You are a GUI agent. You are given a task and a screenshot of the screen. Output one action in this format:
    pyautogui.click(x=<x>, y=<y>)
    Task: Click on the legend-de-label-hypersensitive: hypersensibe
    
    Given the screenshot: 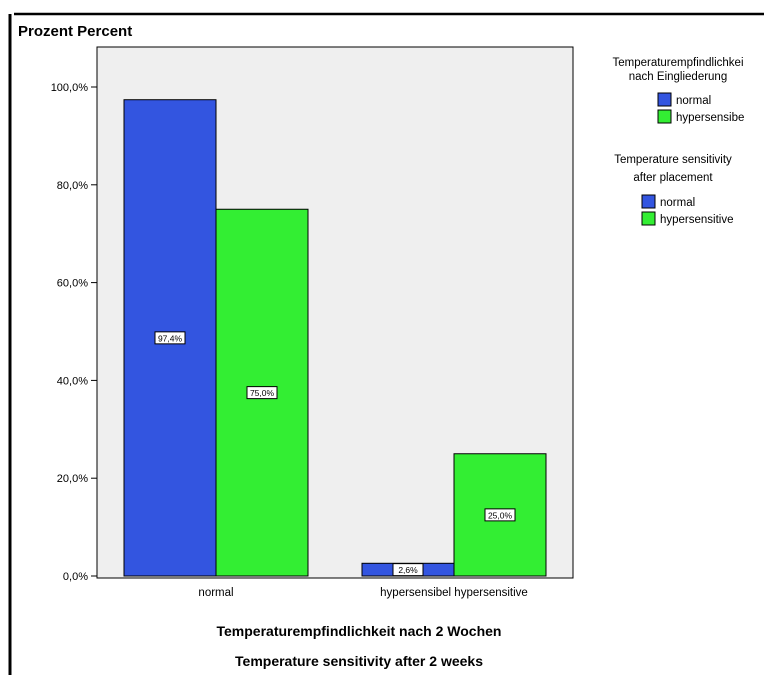 What is the action you would take?
    pyautogui.click(x=710, y=118)
    